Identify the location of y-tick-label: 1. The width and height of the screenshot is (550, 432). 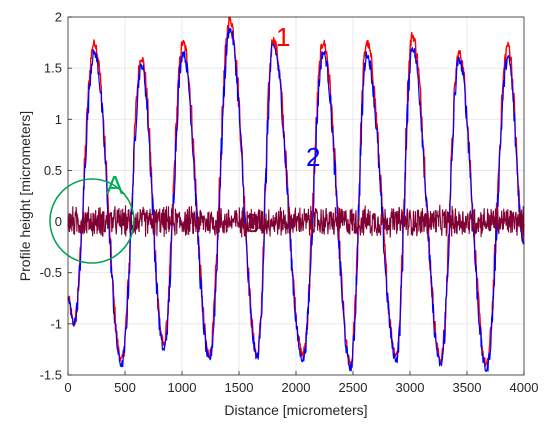
(58, 119).